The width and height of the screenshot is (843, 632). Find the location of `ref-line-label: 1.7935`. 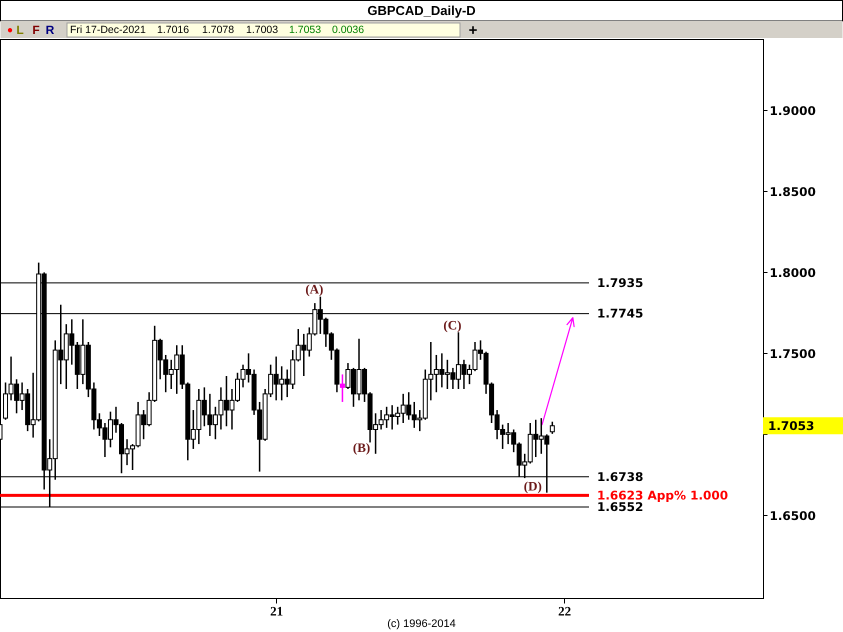

ref-line-label: 1.7935 is located at coordinates (620, 283).